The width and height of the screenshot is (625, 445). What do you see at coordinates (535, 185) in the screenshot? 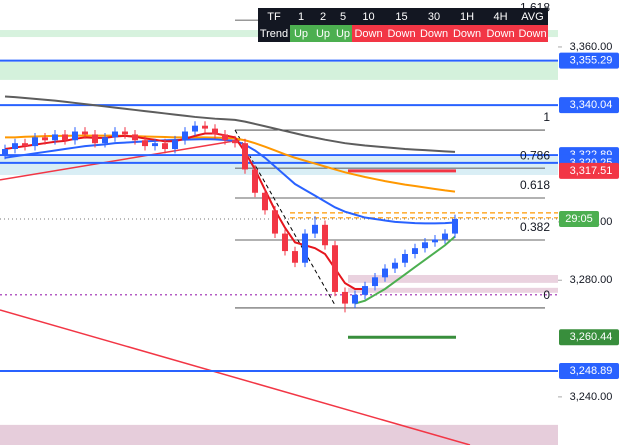
I see `fib-label: 0.618` at bounding box center [535, 185].